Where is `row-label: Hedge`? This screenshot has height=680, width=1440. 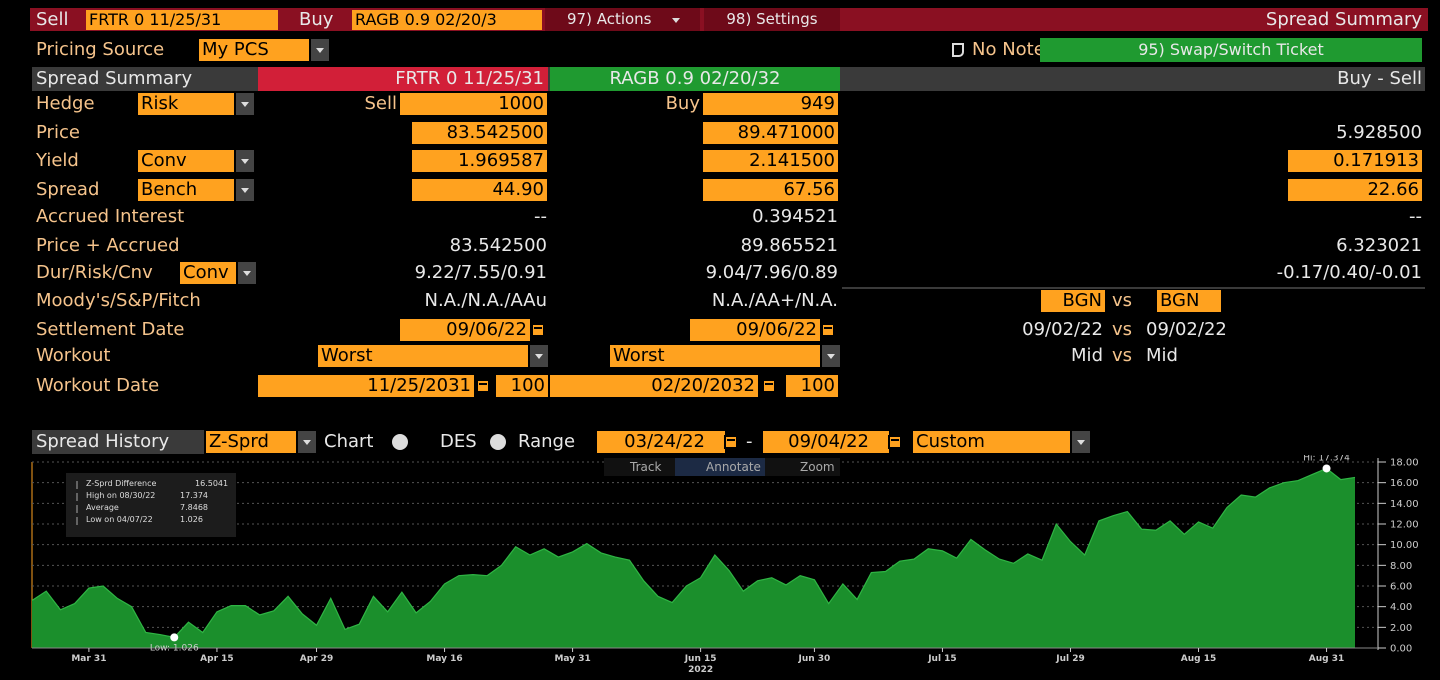 row-label: Hedge is located at coordinates (65, 103).